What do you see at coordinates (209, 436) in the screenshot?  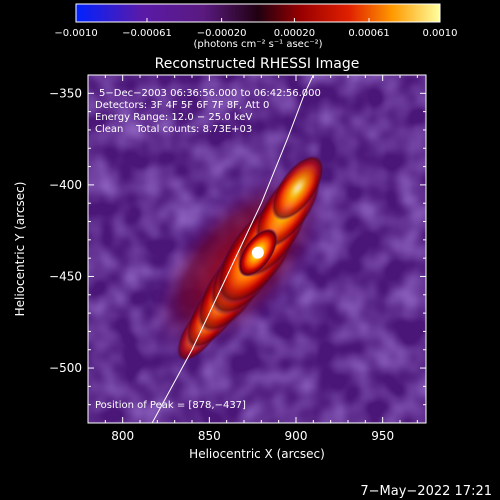 I see `x-tick-label: 850` at bounding box center [209, 436].